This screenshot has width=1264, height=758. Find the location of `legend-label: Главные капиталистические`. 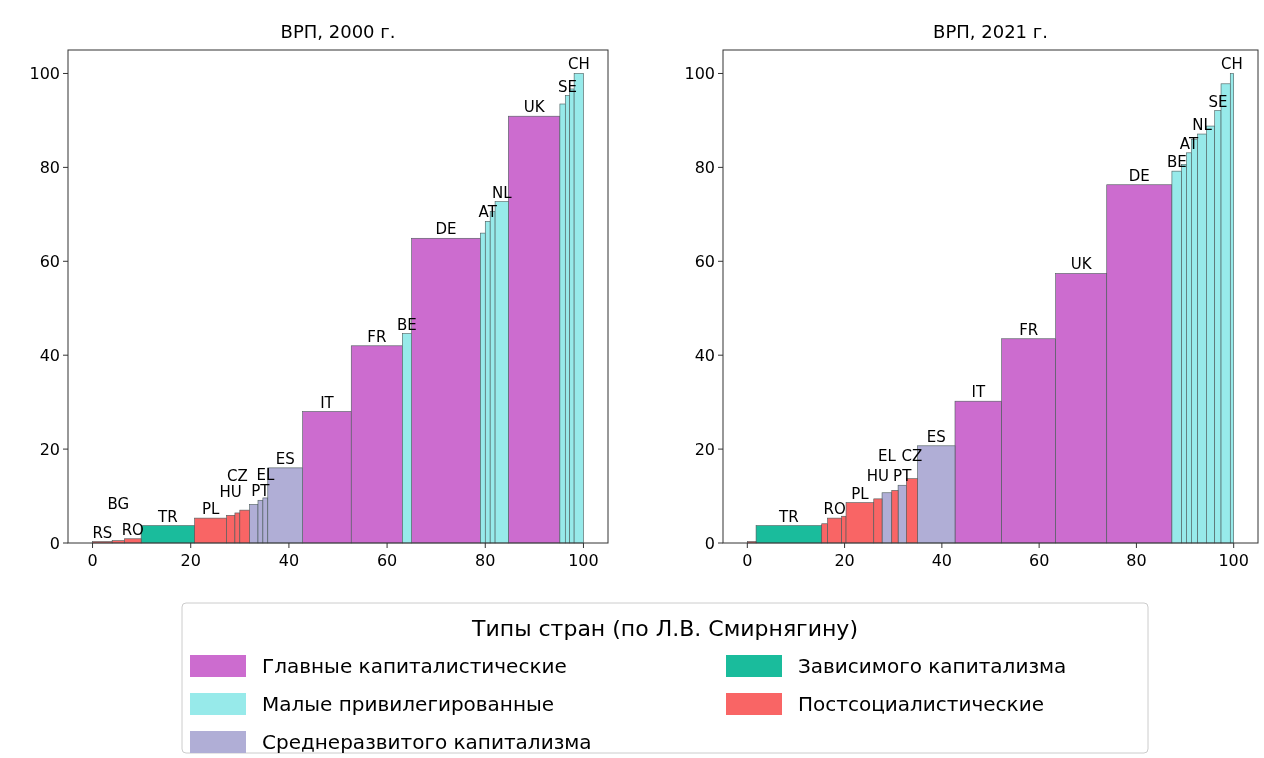

legend-label: Главные капиталистические is located at coordinates (414, 666).